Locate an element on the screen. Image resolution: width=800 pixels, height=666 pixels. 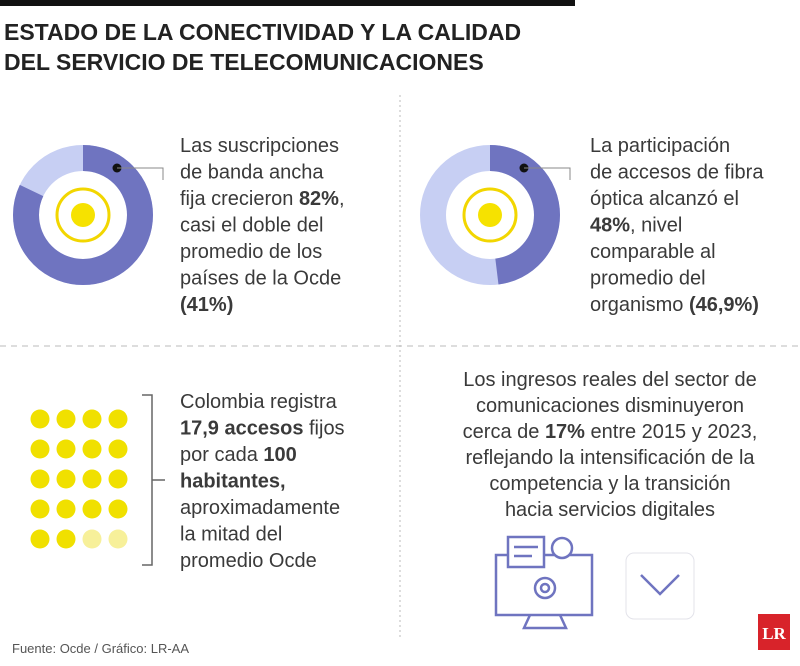
logo-box is located at coordinates (774, 632).